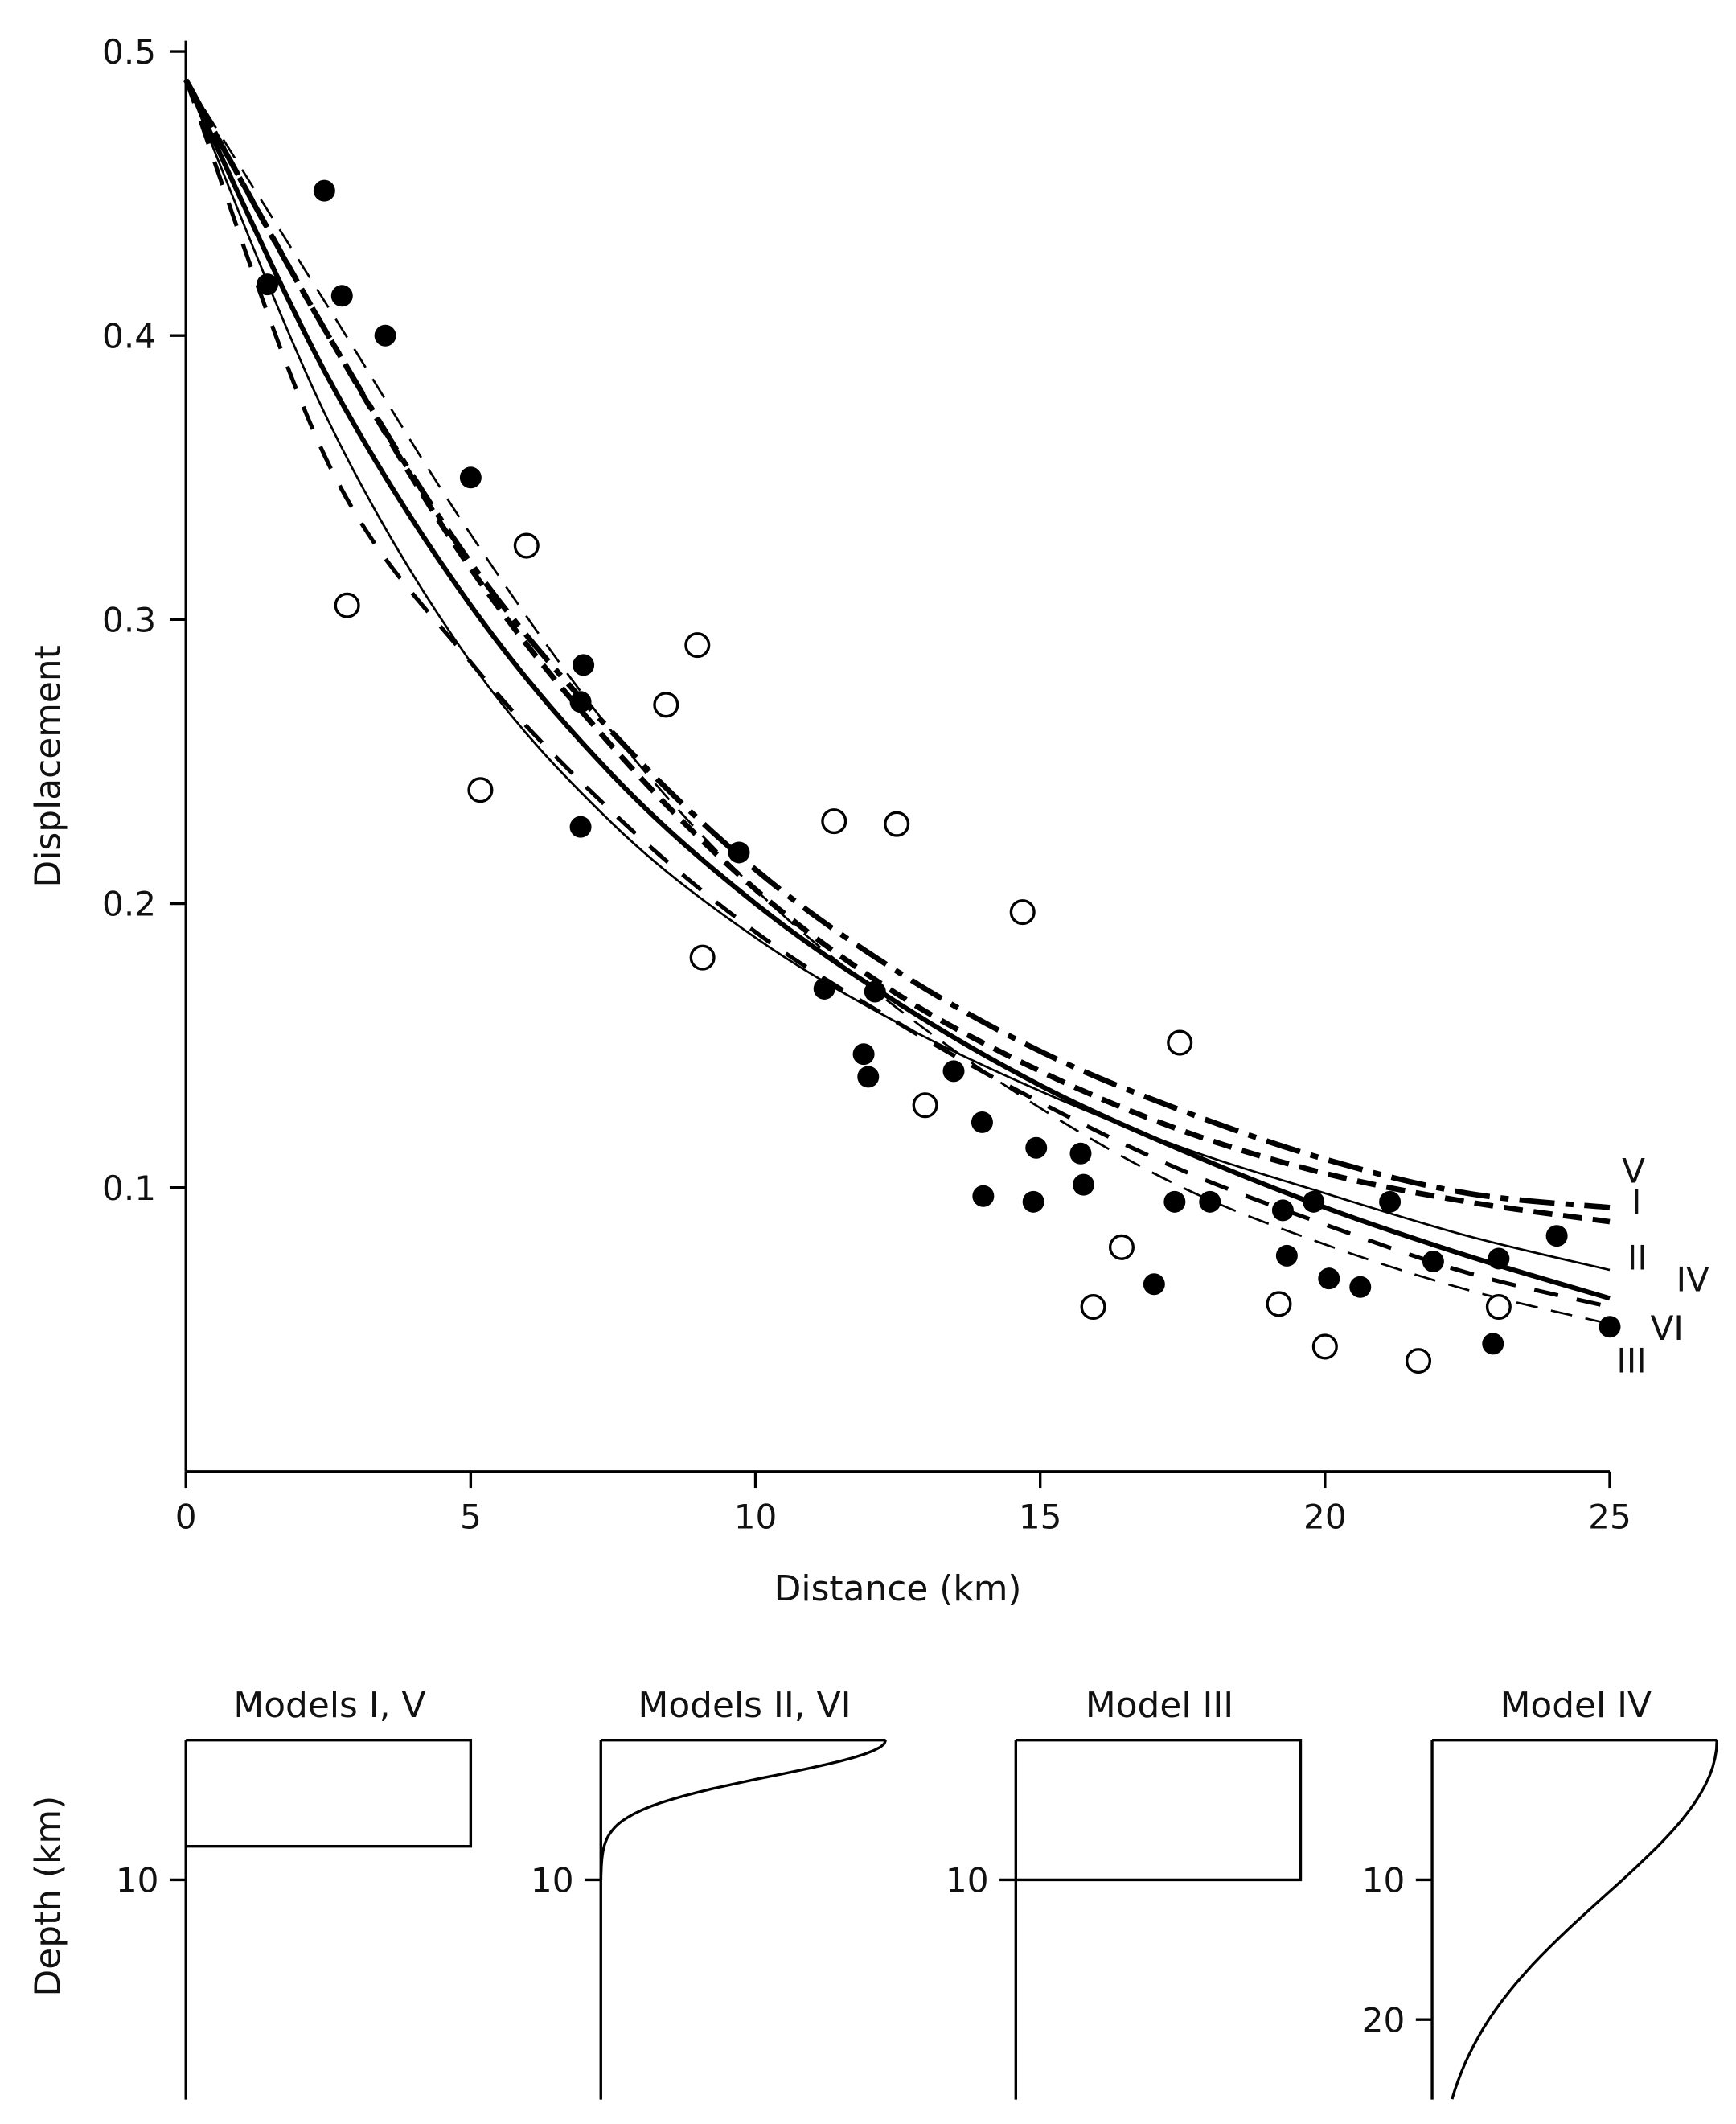 This screenshot has height=2124, width=1736. I want to click on x-tick-label: 10, so click(756, 1517).